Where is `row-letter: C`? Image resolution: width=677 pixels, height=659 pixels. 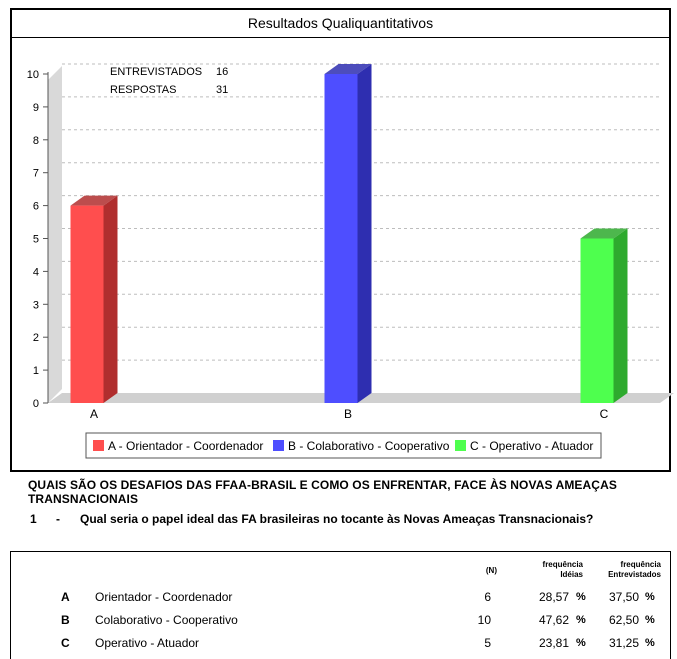 row-letter: C is located at coordinates (65, 643).